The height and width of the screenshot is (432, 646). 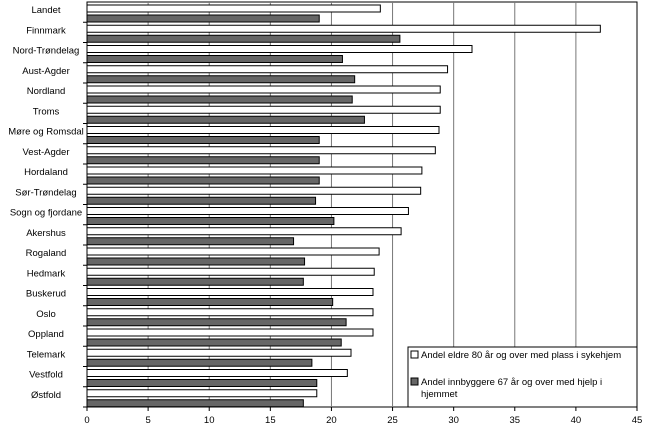 What do you see at coordinates (46, 334) in the screenshot?
I see `category-label: Oppland` at bounding box center [46, 334].